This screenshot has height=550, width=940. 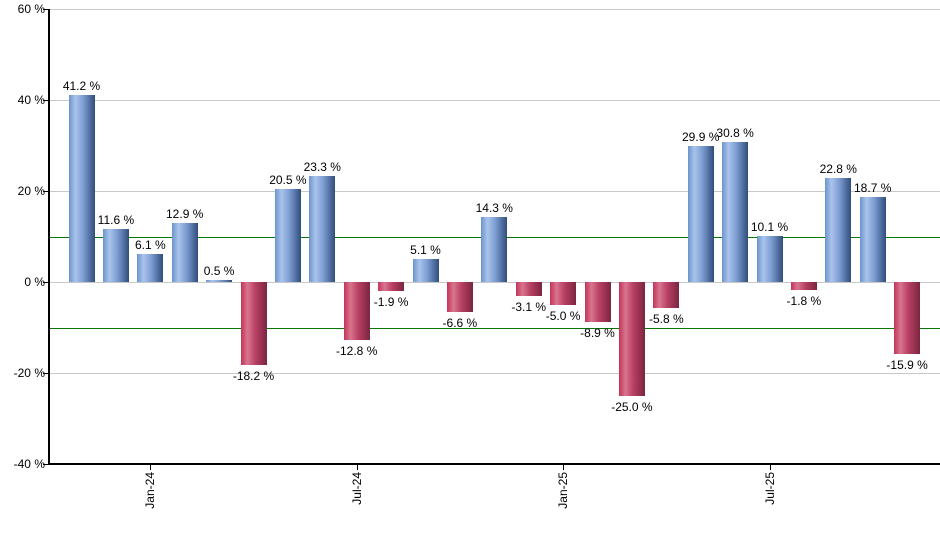 I want to click on bar-value-label: -25.0 %, so click(x=632, y=406).